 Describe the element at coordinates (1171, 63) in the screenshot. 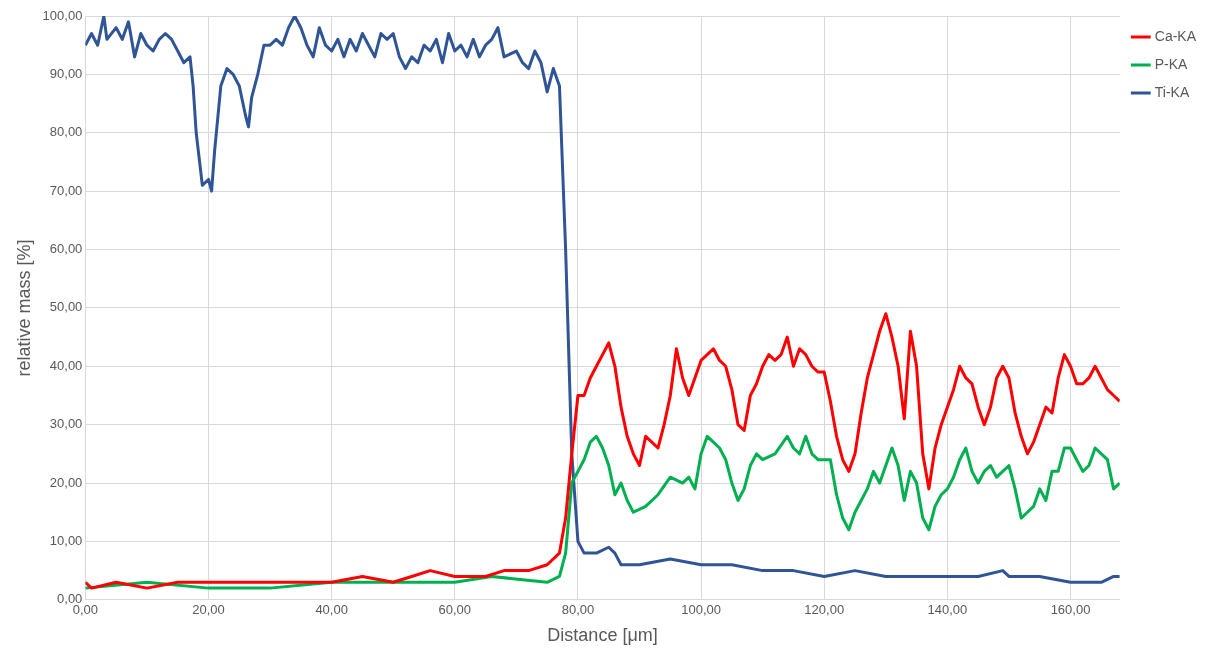

I see `legend-label: P-KA` at that location.